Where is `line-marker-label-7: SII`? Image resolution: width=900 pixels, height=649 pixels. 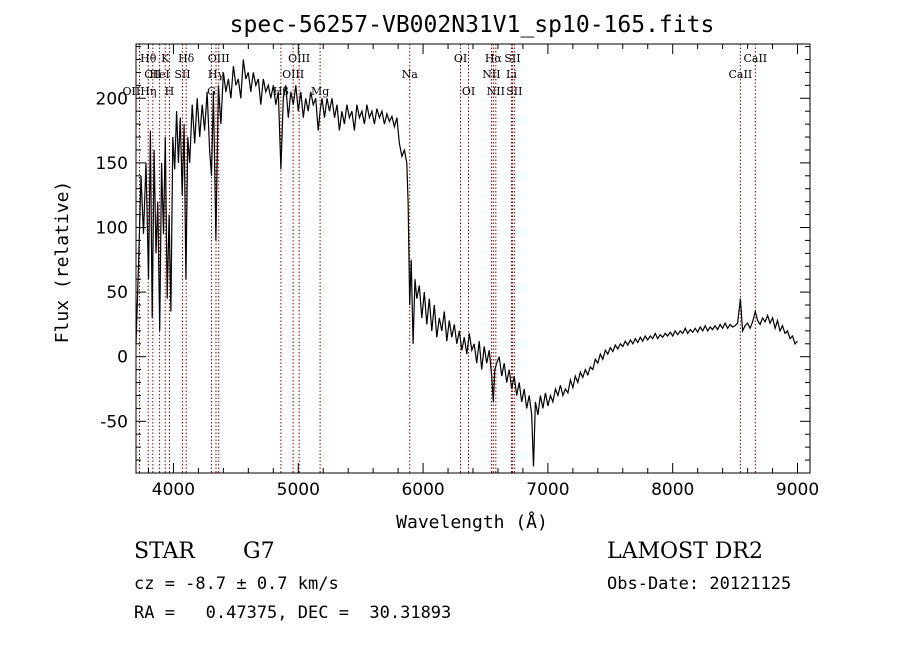 line-marker-label-7: SII is located at coordinates (182, 74).